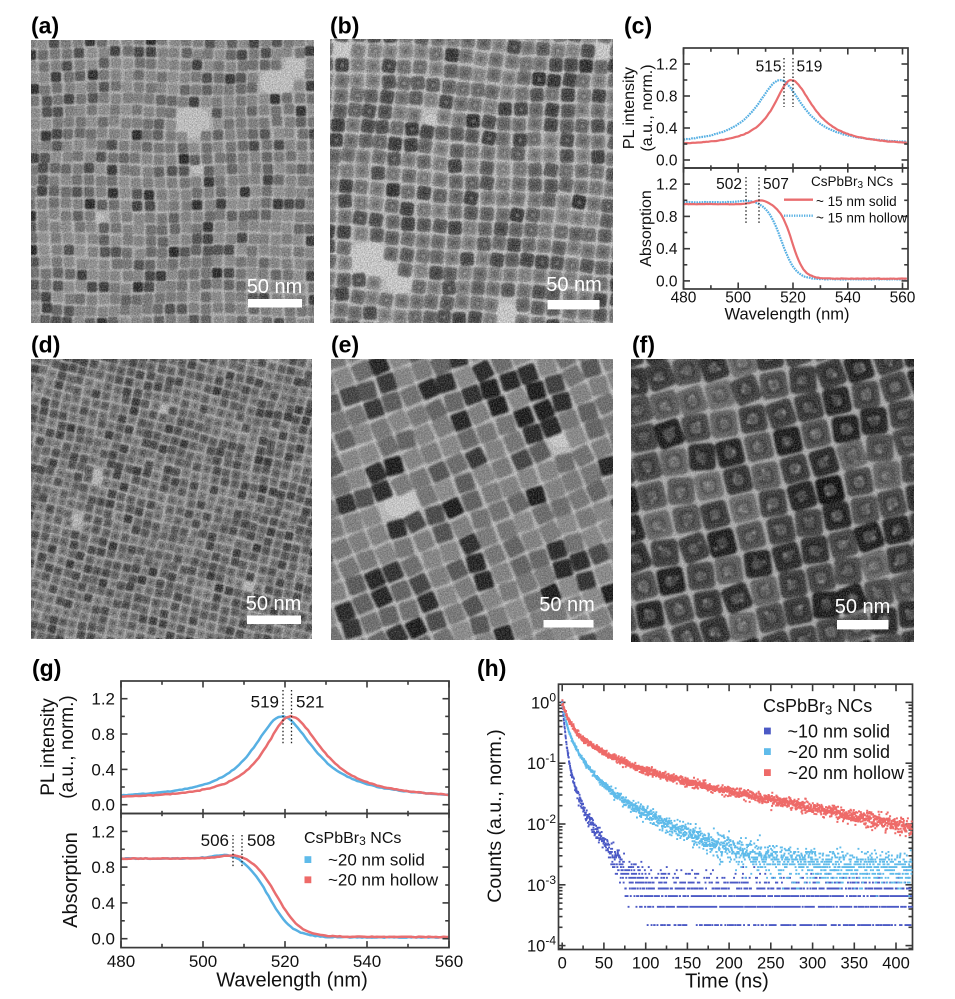  I want to click on svg-text: (a), so click(45, 26).